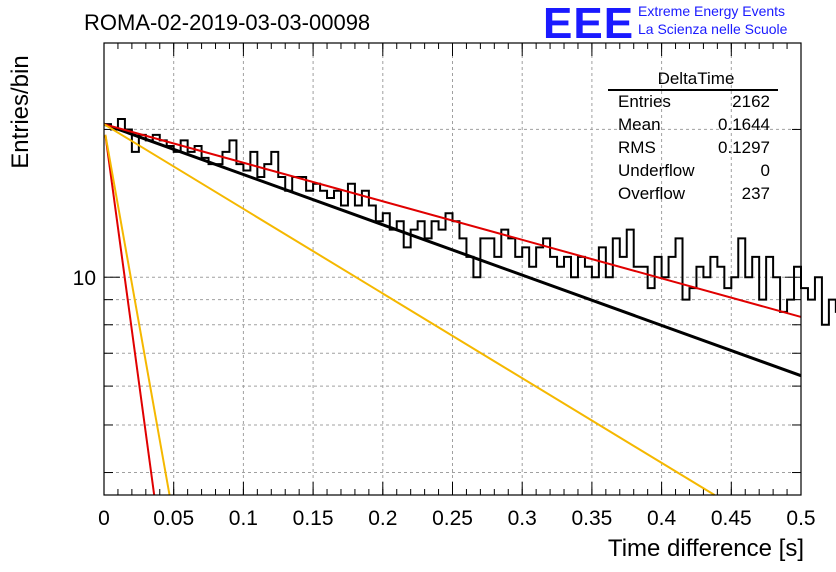  What do you see at coordinates (243, 518) in the screenshot?
I see `x-tick-label: 0.1` at bounding box center [243, 518].